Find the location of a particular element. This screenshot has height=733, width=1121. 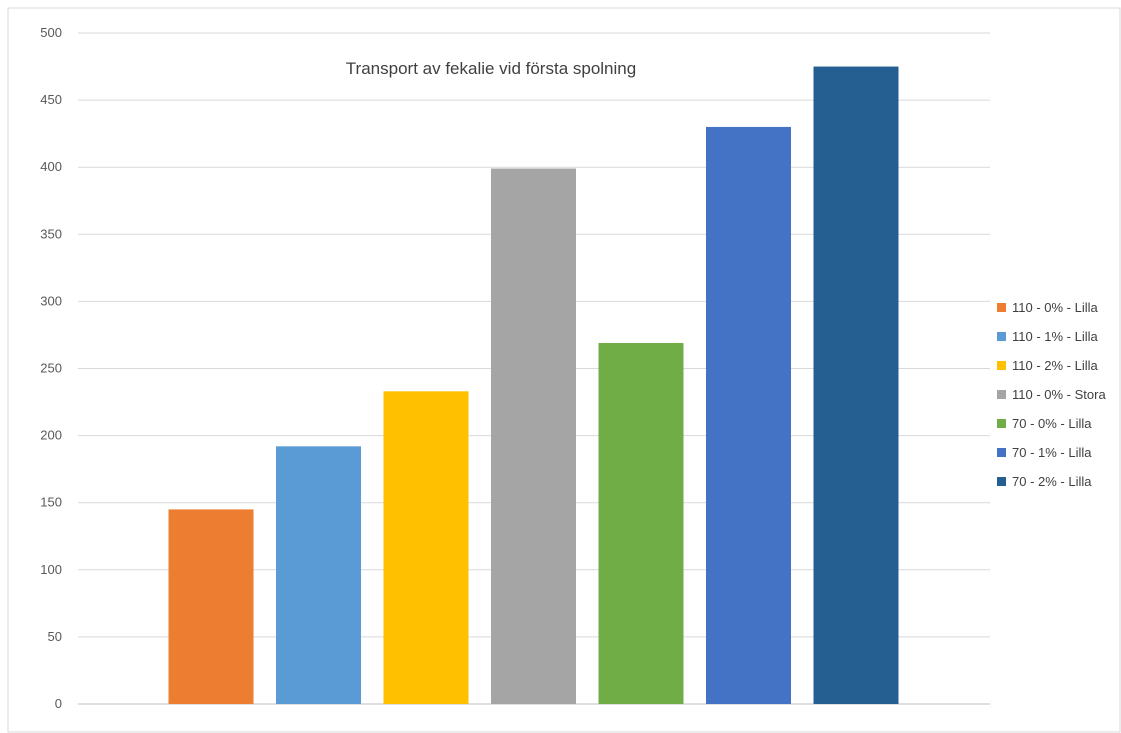

legend-label: 110 - 0% - Stora is located at coordinates (1059, 394).